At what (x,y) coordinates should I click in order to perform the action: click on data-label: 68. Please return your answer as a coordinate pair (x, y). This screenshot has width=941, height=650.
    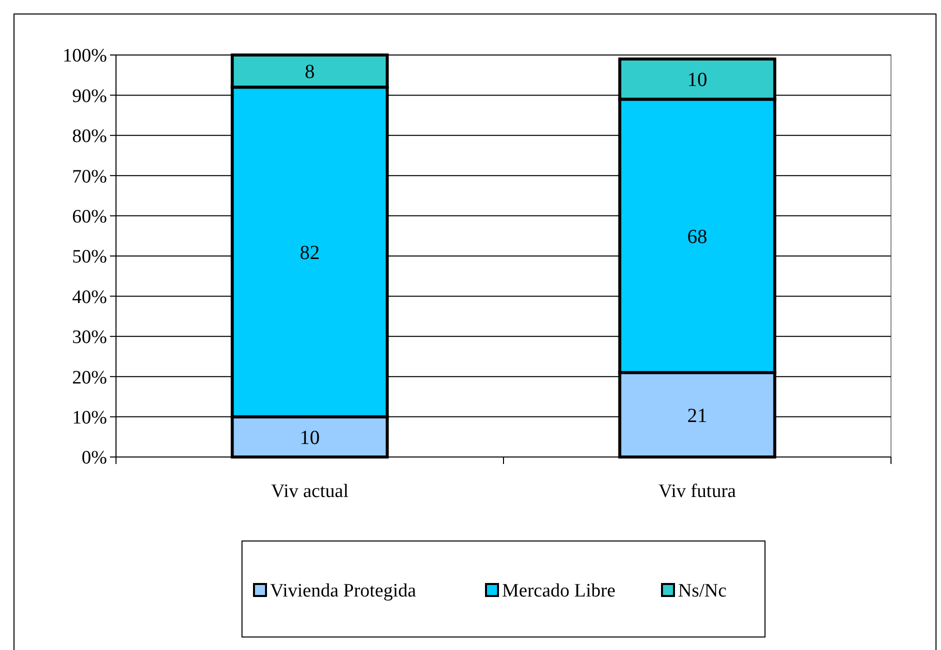
    Looking at the image, I should click on (697, 237).